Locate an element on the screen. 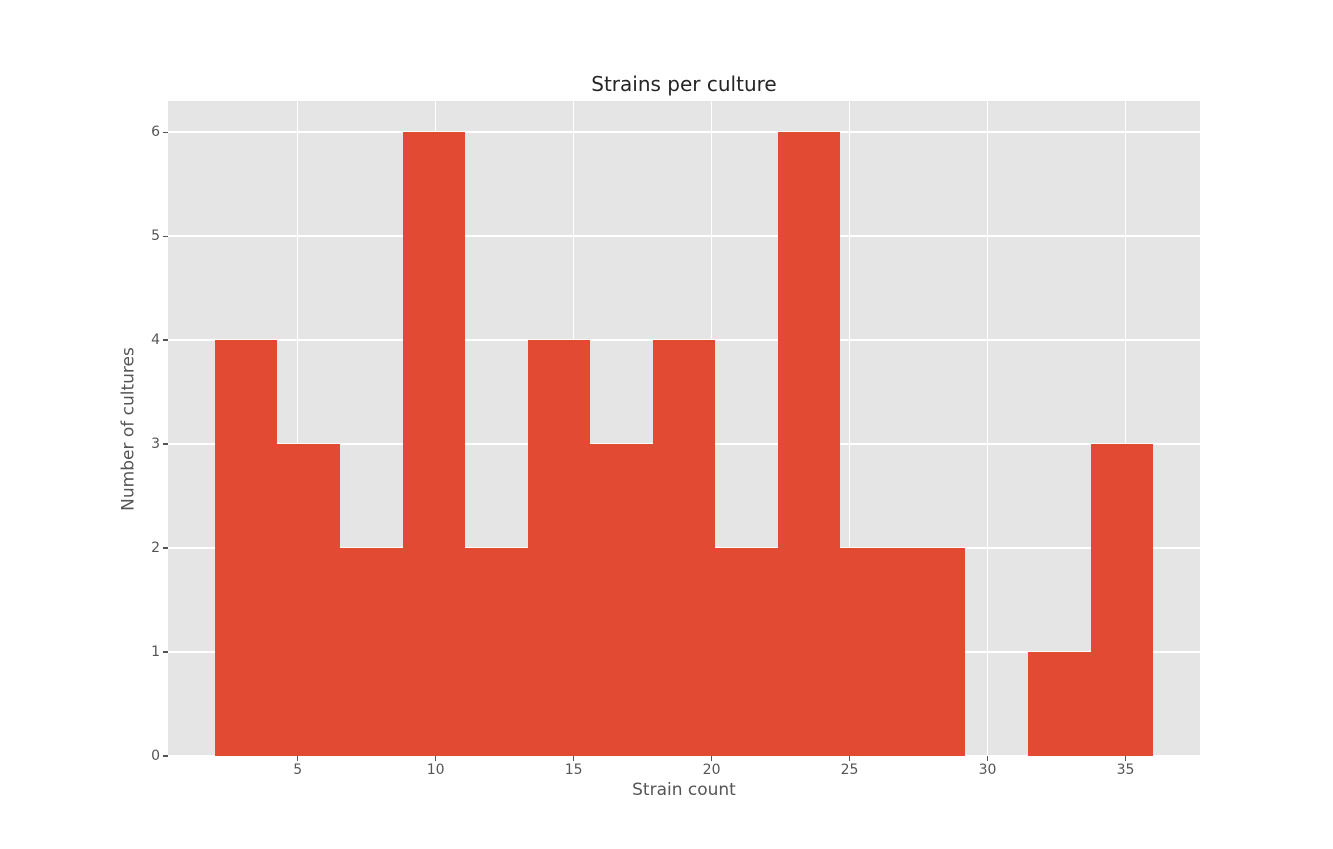 This screenshot has width=1333, height=849. x-tick-label: 15 is located at coordinates (573, 770).